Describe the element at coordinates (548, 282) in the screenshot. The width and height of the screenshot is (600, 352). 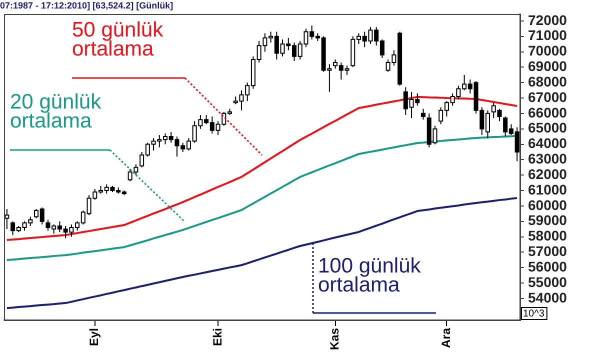
I see `y-tick-label: 55000` at that location.